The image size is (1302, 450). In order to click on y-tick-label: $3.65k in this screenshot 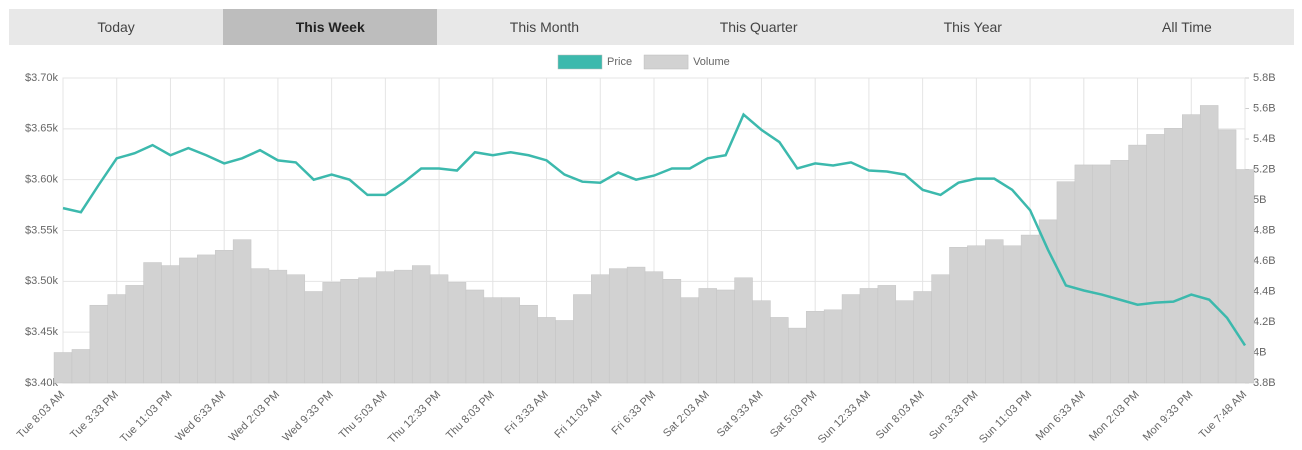, I will do `click(42, 129)`.